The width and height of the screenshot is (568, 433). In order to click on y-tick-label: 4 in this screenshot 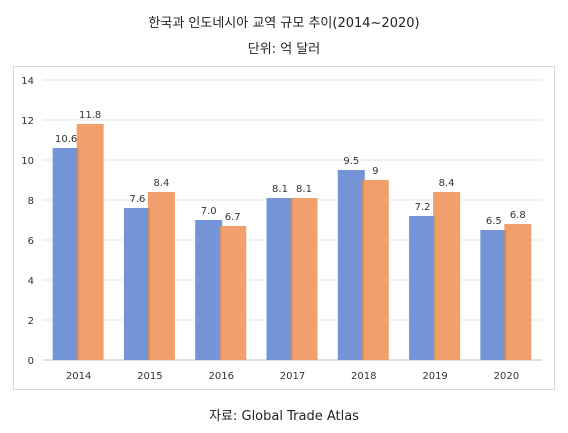, I will do `click(31, 281)`.